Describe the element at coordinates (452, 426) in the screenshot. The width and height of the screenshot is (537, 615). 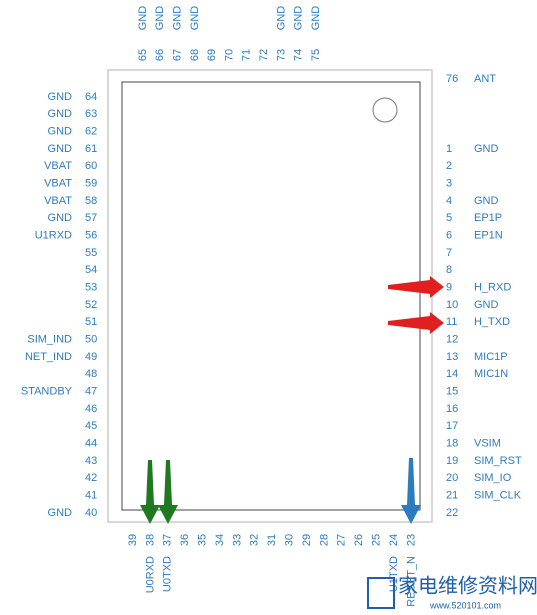
I see `pin-number: 17` at that location.